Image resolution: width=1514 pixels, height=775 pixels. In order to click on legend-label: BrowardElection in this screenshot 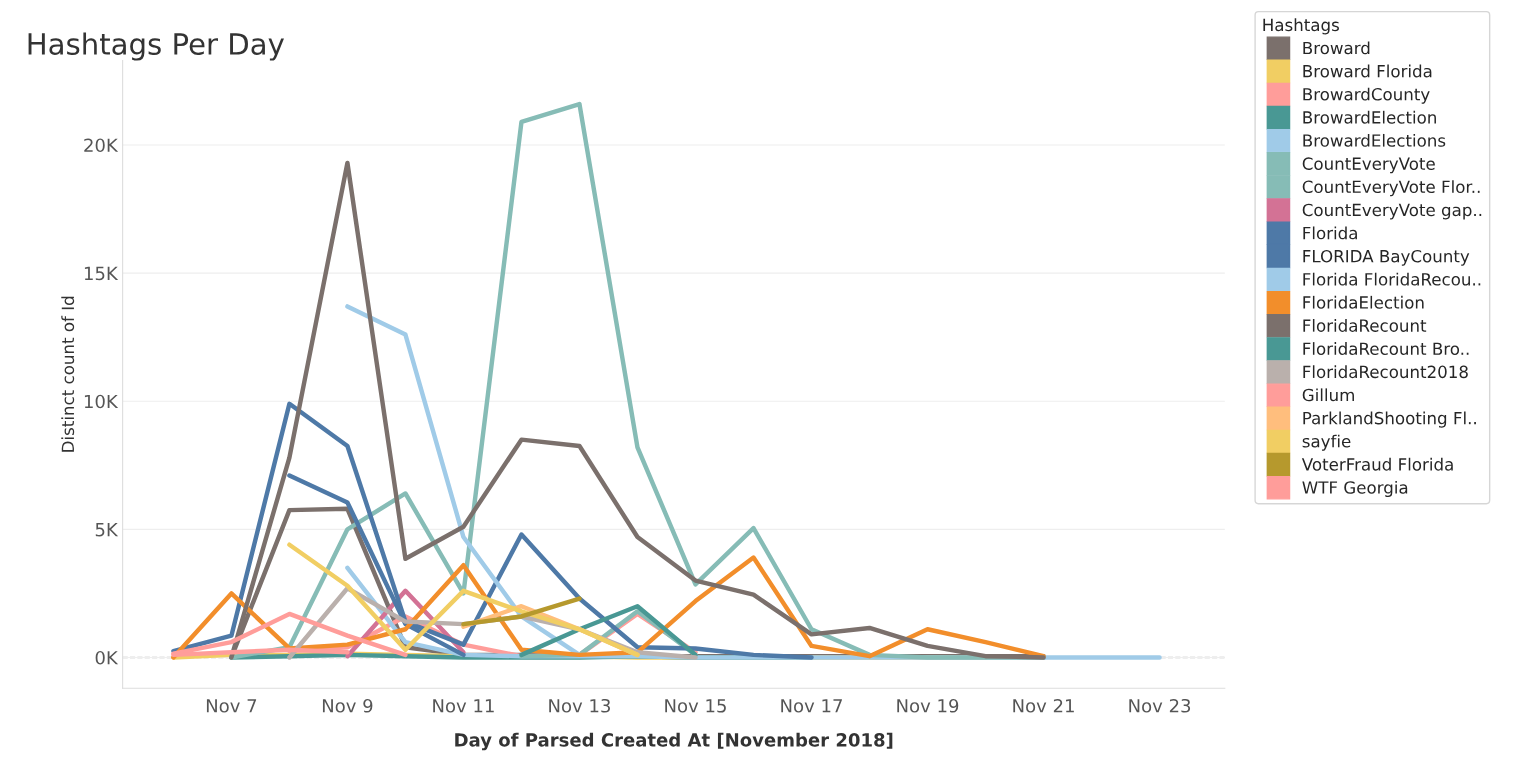, I will do `click(1369, 117)`.